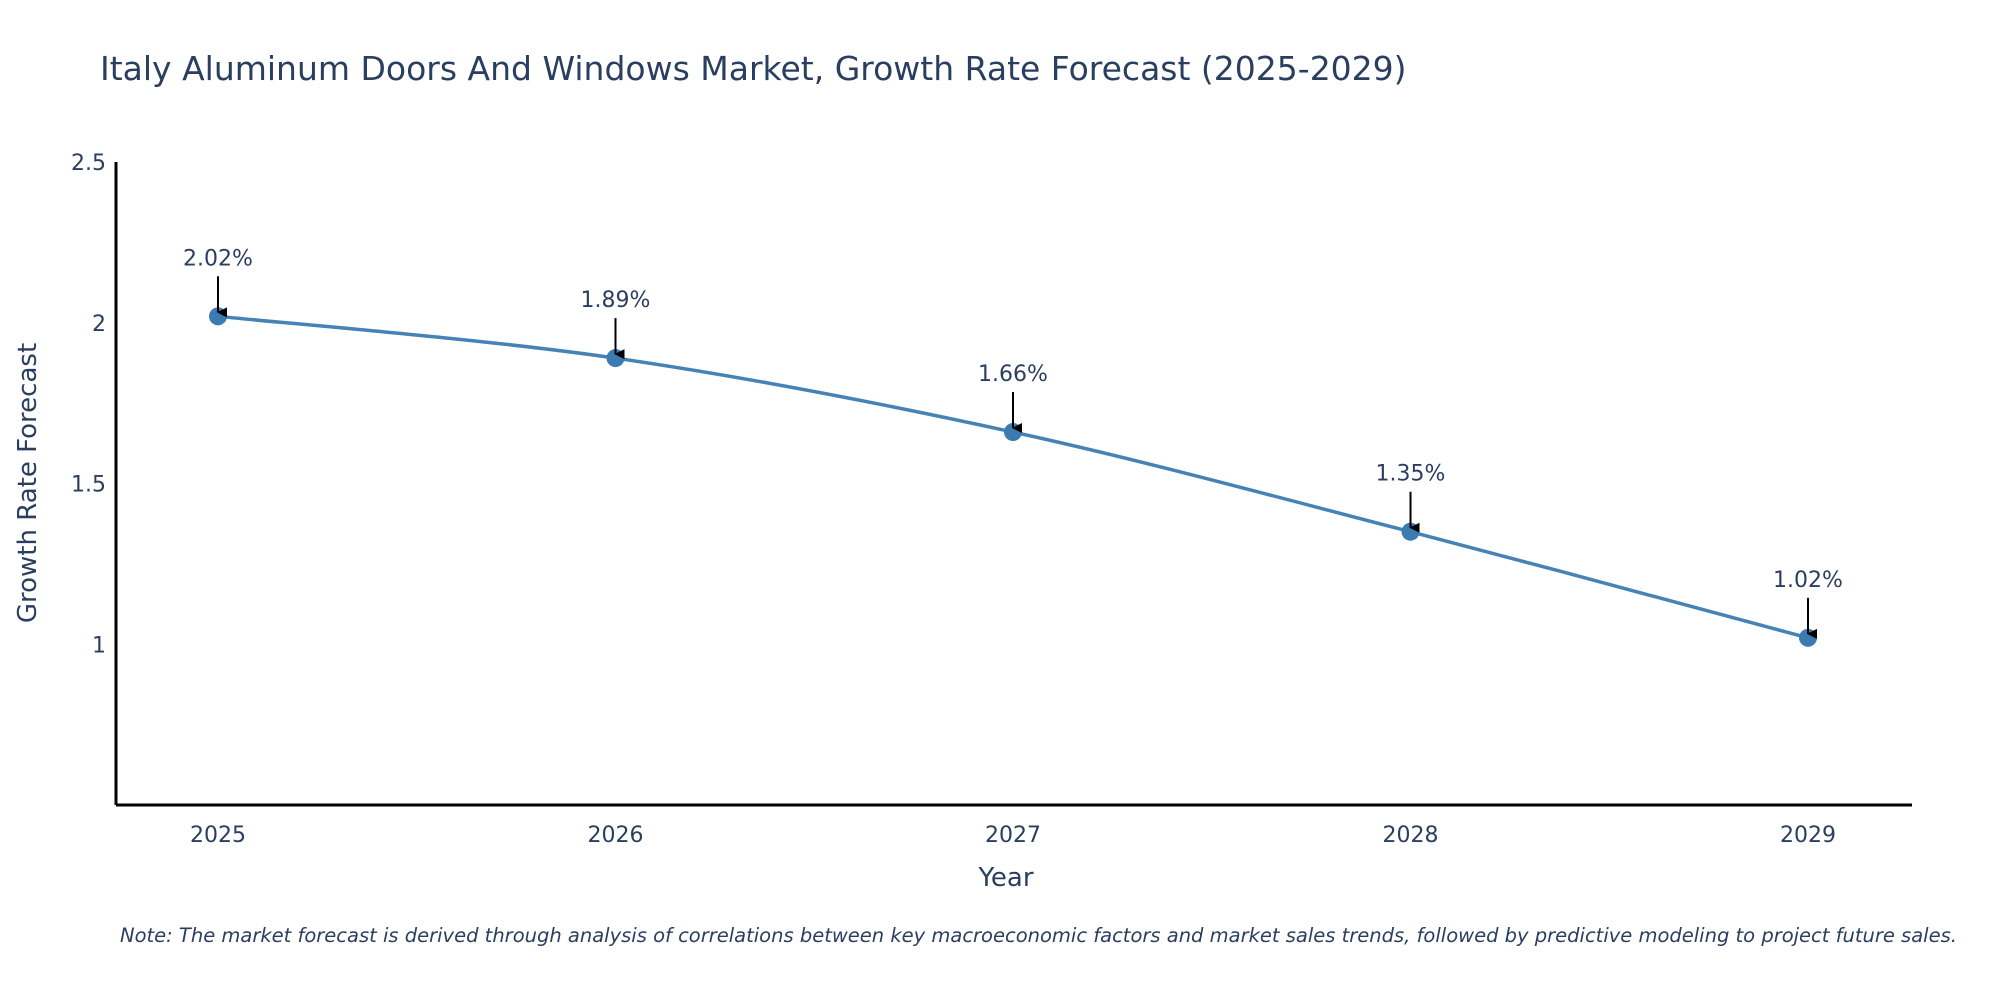 This screenshot has width=2000, height=1000. Describe the element at coordinates (1808, 580) in the screenshot. I see `data-label: 1.02%` at that location.